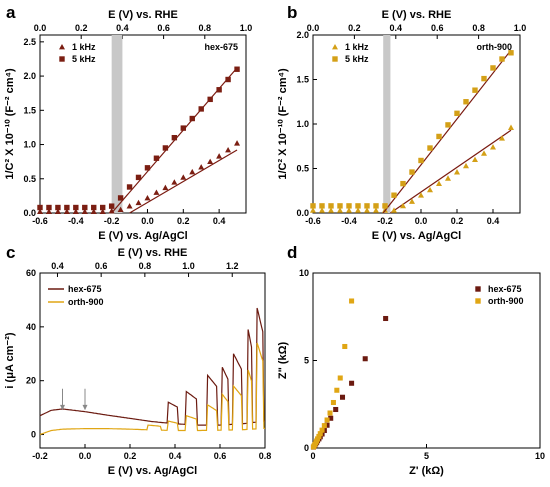 The width and height of the screenshot is (550, 487). I want to click on x-tick-label: -0.4, so click(349, 221).